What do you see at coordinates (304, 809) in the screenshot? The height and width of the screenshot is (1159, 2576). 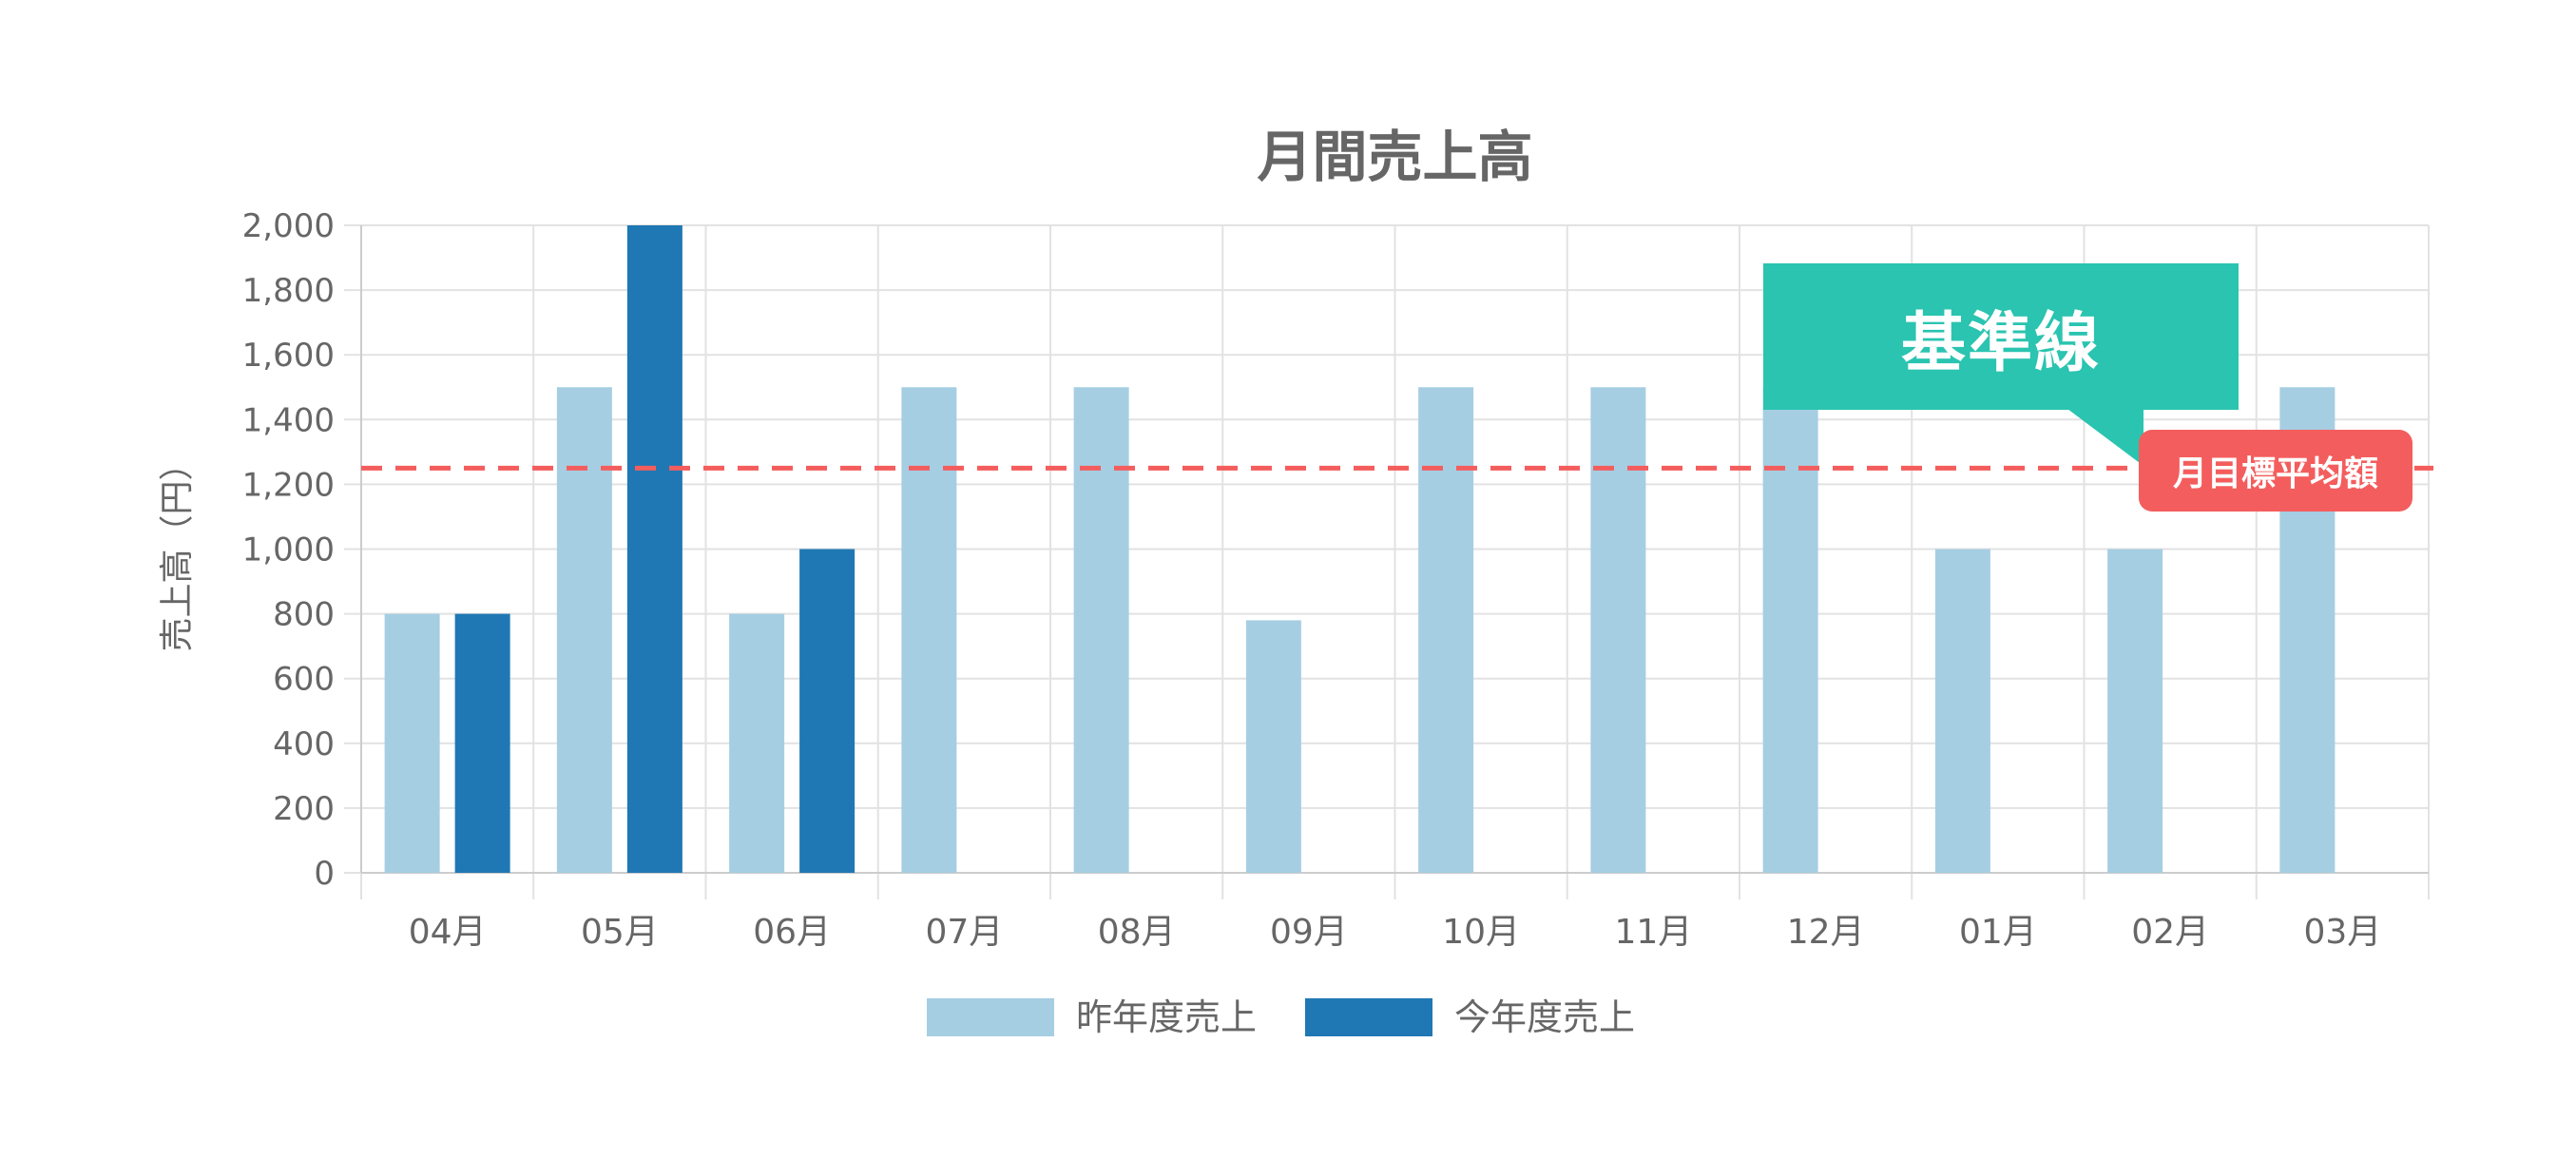 I see `y-tick-label: 200` at bounding box center [304, 809].